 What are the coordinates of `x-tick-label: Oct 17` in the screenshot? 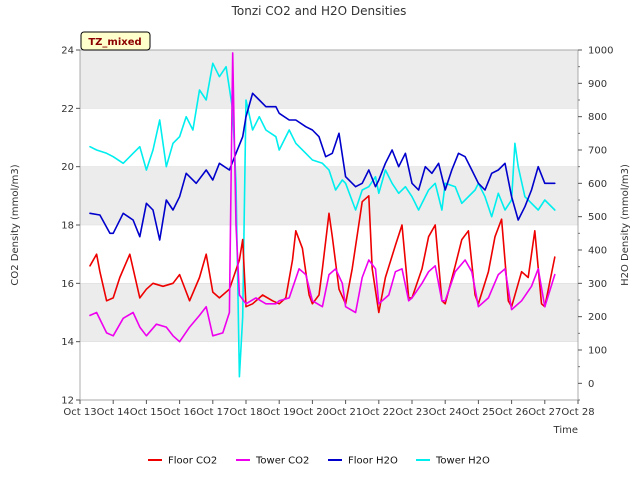 It's located at (212, 412).